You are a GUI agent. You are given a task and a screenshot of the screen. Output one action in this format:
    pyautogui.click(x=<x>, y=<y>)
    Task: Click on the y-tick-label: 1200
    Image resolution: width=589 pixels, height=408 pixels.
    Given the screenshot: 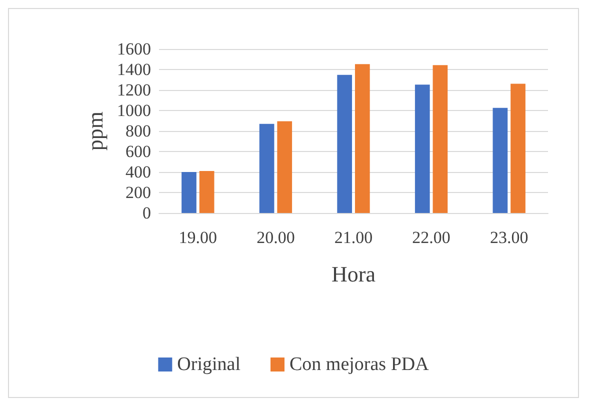 What is the action you would take?
    pyautogui.click(x=134, y=90)
    